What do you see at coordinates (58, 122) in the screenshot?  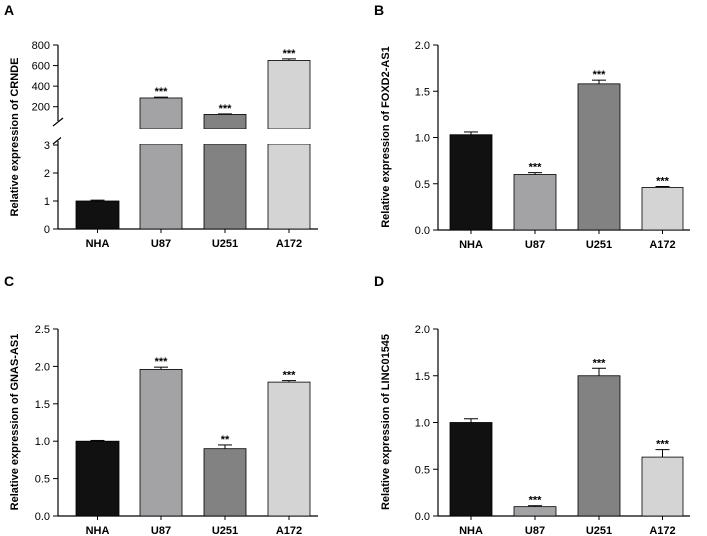 I see `axis-break-mark` at bounding box center [58, 122].